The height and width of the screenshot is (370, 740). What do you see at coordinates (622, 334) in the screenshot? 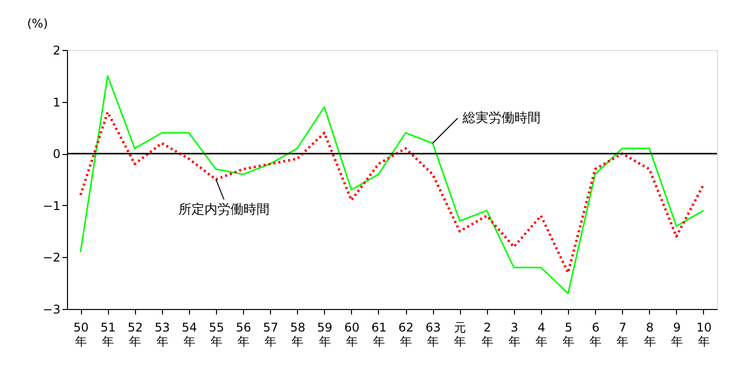
I see `x-tick-label: 7年` at bounding box center [622, 334].